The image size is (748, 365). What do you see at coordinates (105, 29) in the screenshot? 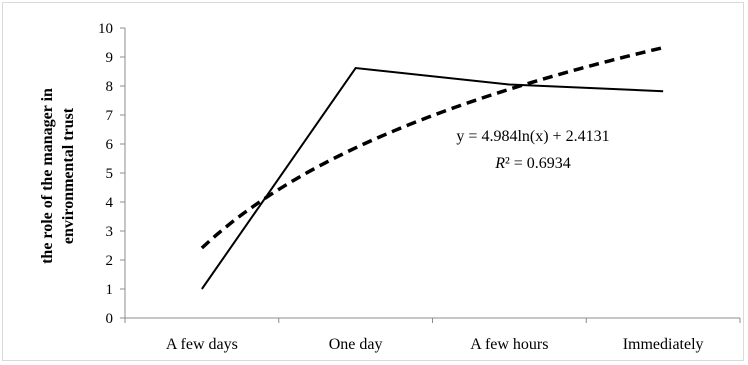
I see `y-tick-label: 10` at bounding box center [105, 29].